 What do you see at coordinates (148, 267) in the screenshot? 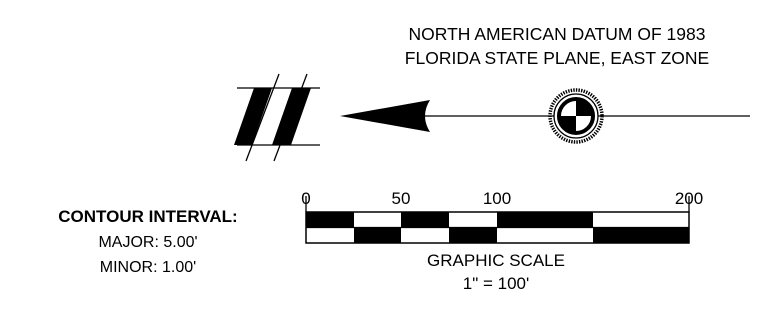
I see `contour-minor: MINOR: 1.00'` at bounding box center [148, 267].